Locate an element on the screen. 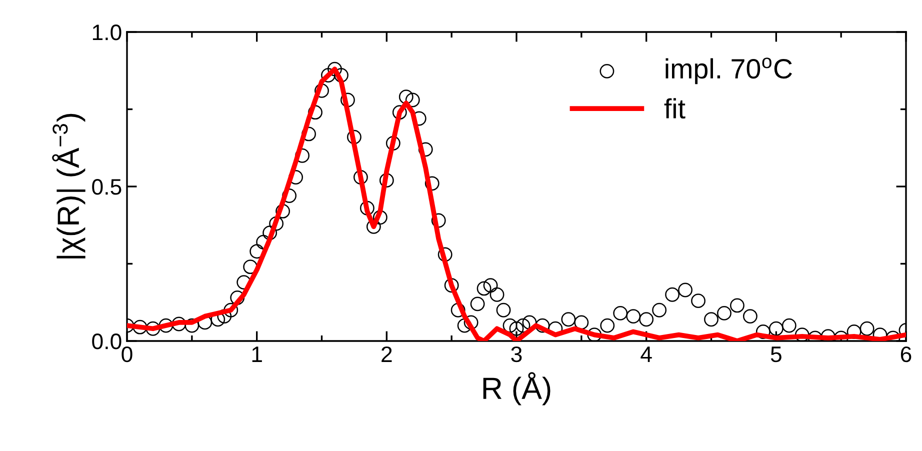 Image resolution: width=922 pixels, height=451 pixels. x-axis-title: R (Å) is located at coordinates (516, 389).